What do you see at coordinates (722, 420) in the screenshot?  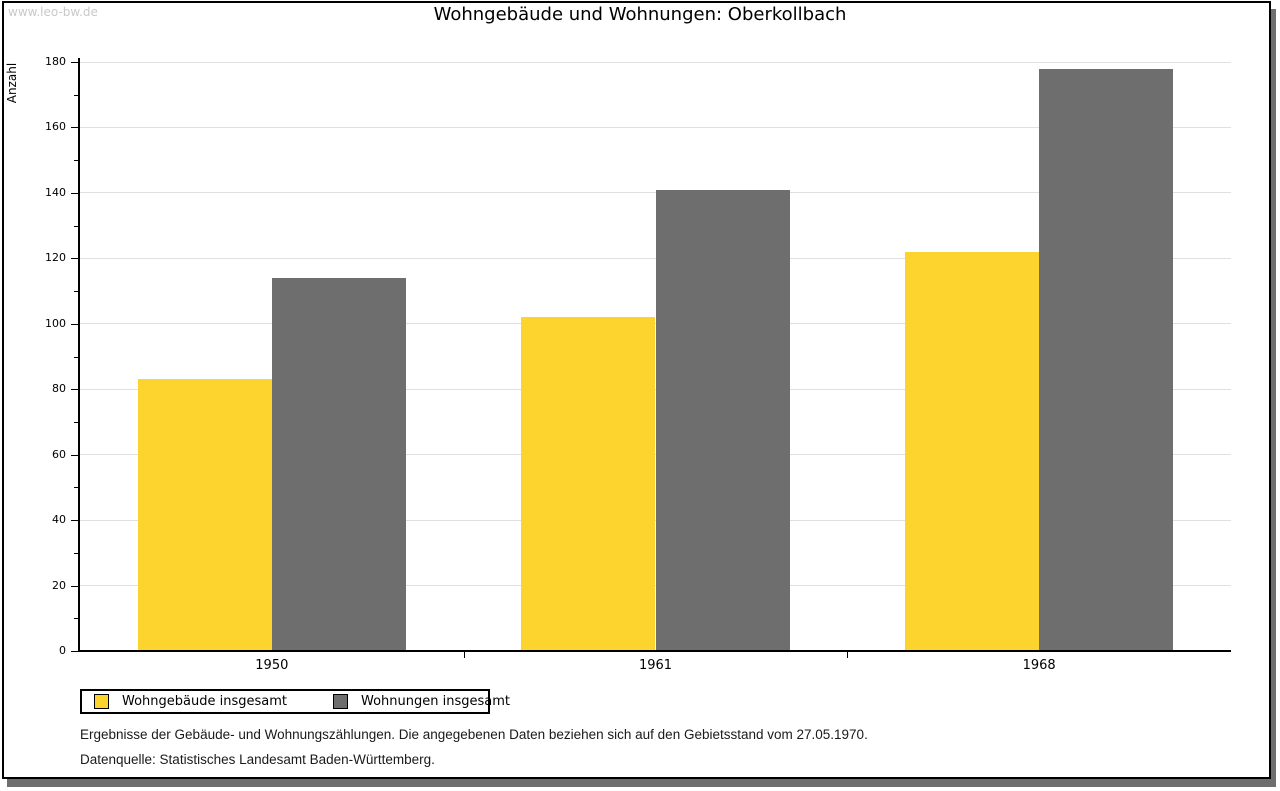 I see `bar-series2-1961` at bounding box center [722, 420].